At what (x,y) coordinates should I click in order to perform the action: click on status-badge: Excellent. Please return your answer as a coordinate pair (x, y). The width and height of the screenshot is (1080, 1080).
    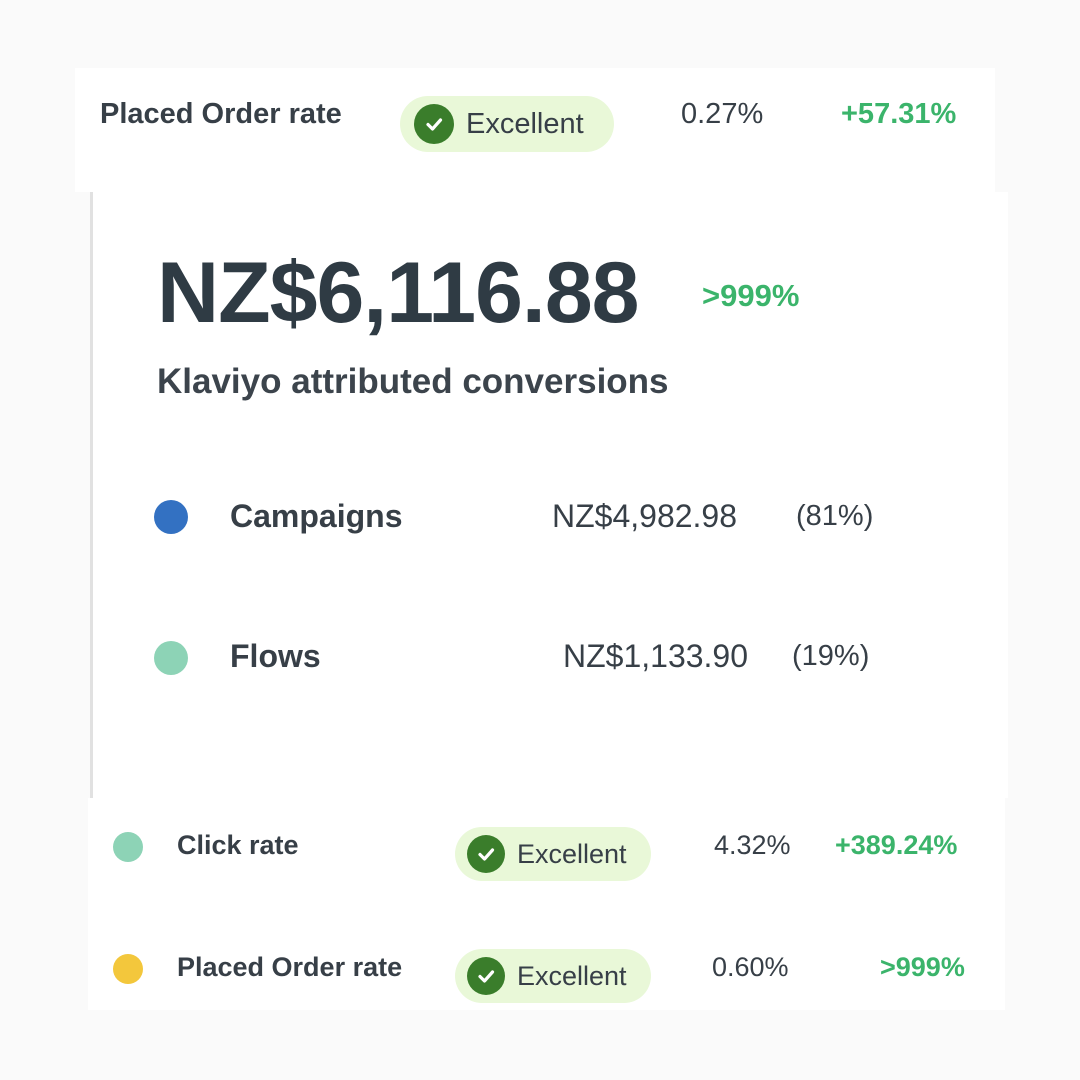
    Looking at the image, I should click on (507, 124).